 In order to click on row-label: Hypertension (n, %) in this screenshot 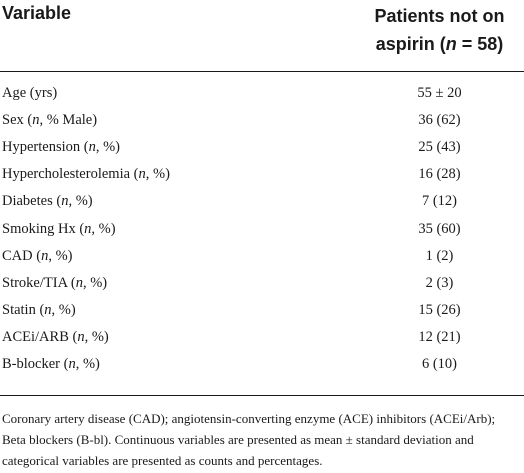, I will do `click(61, 147)`.